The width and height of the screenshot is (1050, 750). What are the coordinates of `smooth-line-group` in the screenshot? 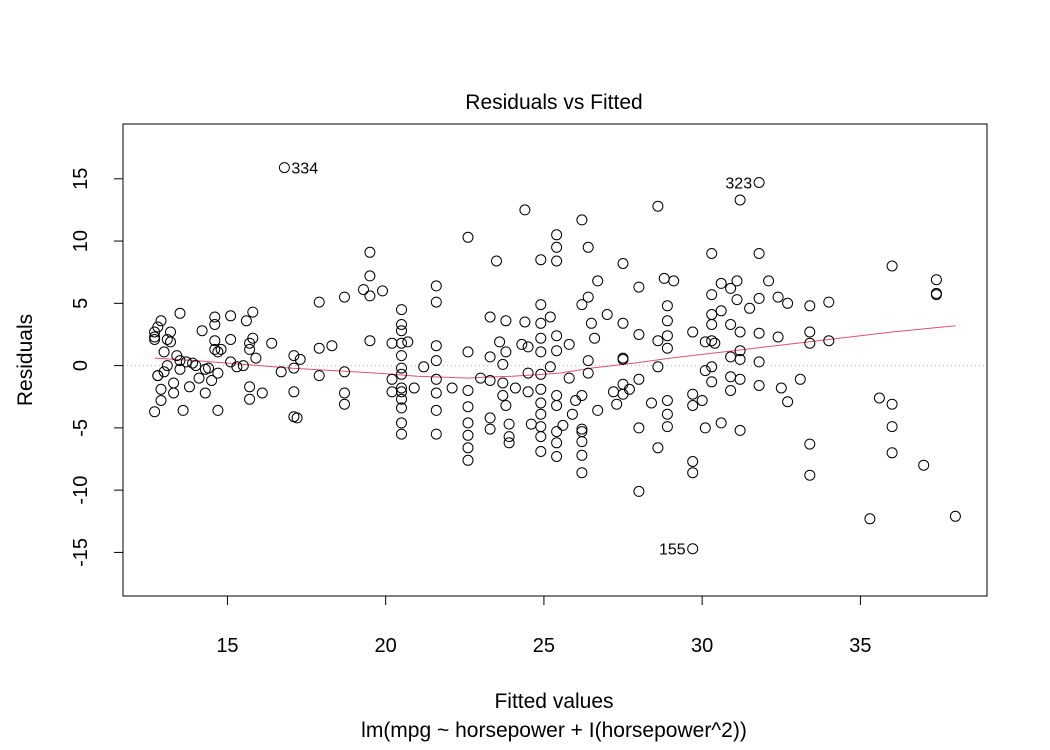 It's located at (555, 352).